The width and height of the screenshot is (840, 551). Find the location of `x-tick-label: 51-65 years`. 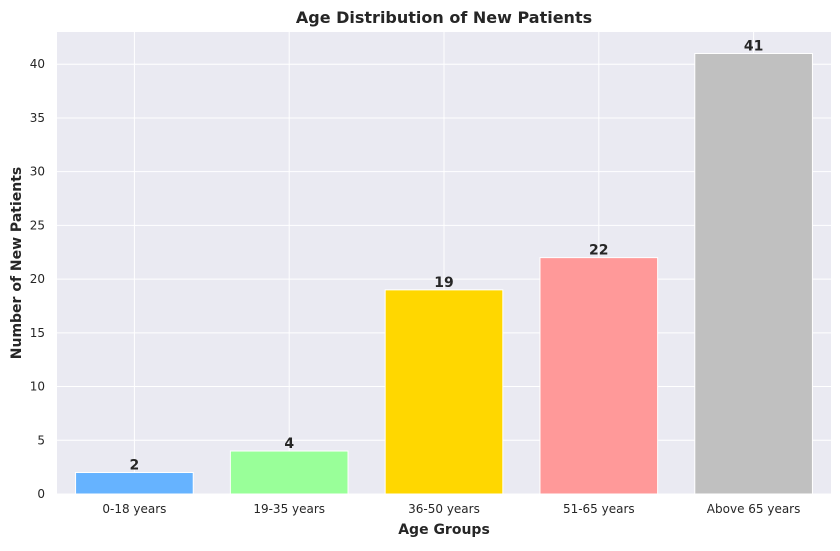

x-tick-label: 51-65 years is located at coordinates (599, 509).